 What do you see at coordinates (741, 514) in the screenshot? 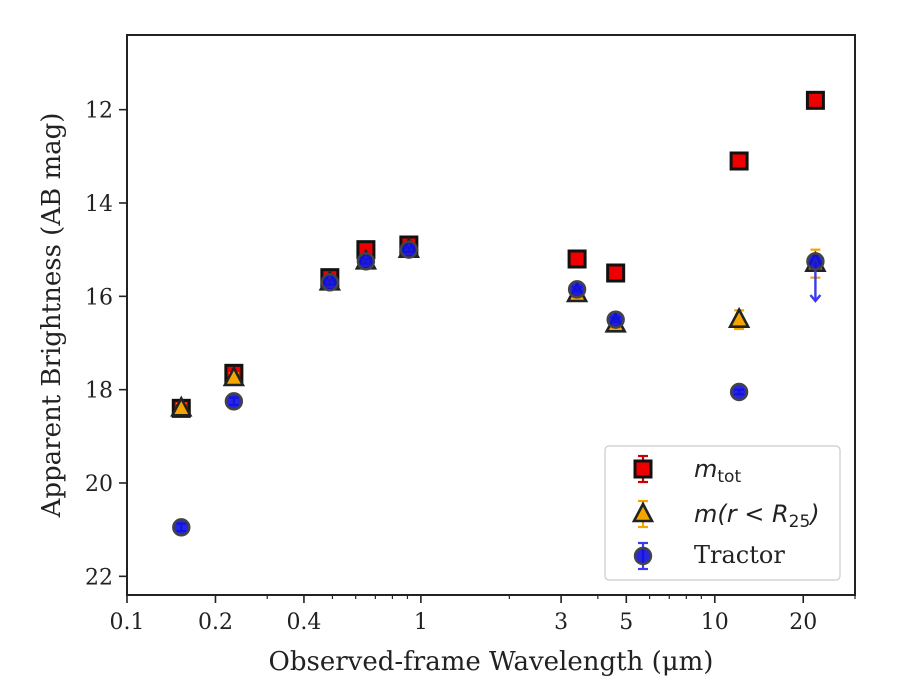
I see `legend-mr25-prefix: m(r < R` at bounding box center [741, 514].